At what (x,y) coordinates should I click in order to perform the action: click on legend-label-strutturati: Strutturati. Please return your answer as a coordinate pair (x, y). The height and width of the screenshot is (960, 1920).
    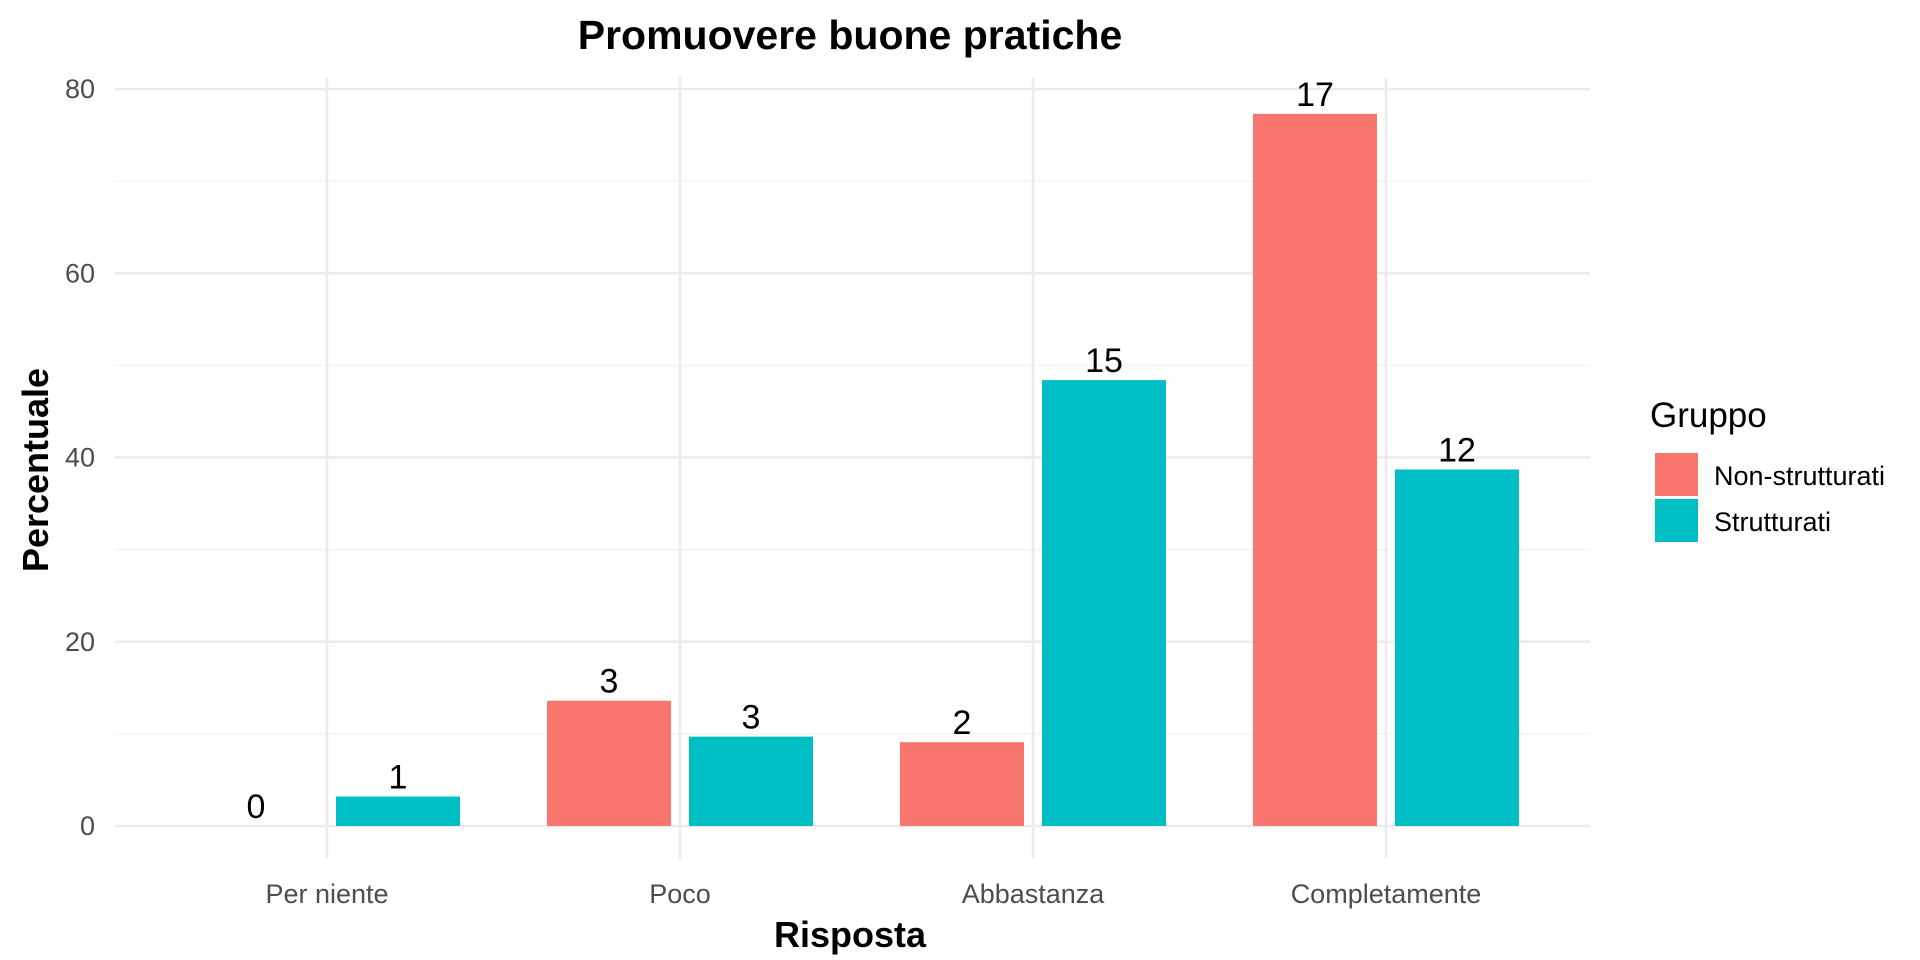
    Looking at the image, I should click on (1772, 522).